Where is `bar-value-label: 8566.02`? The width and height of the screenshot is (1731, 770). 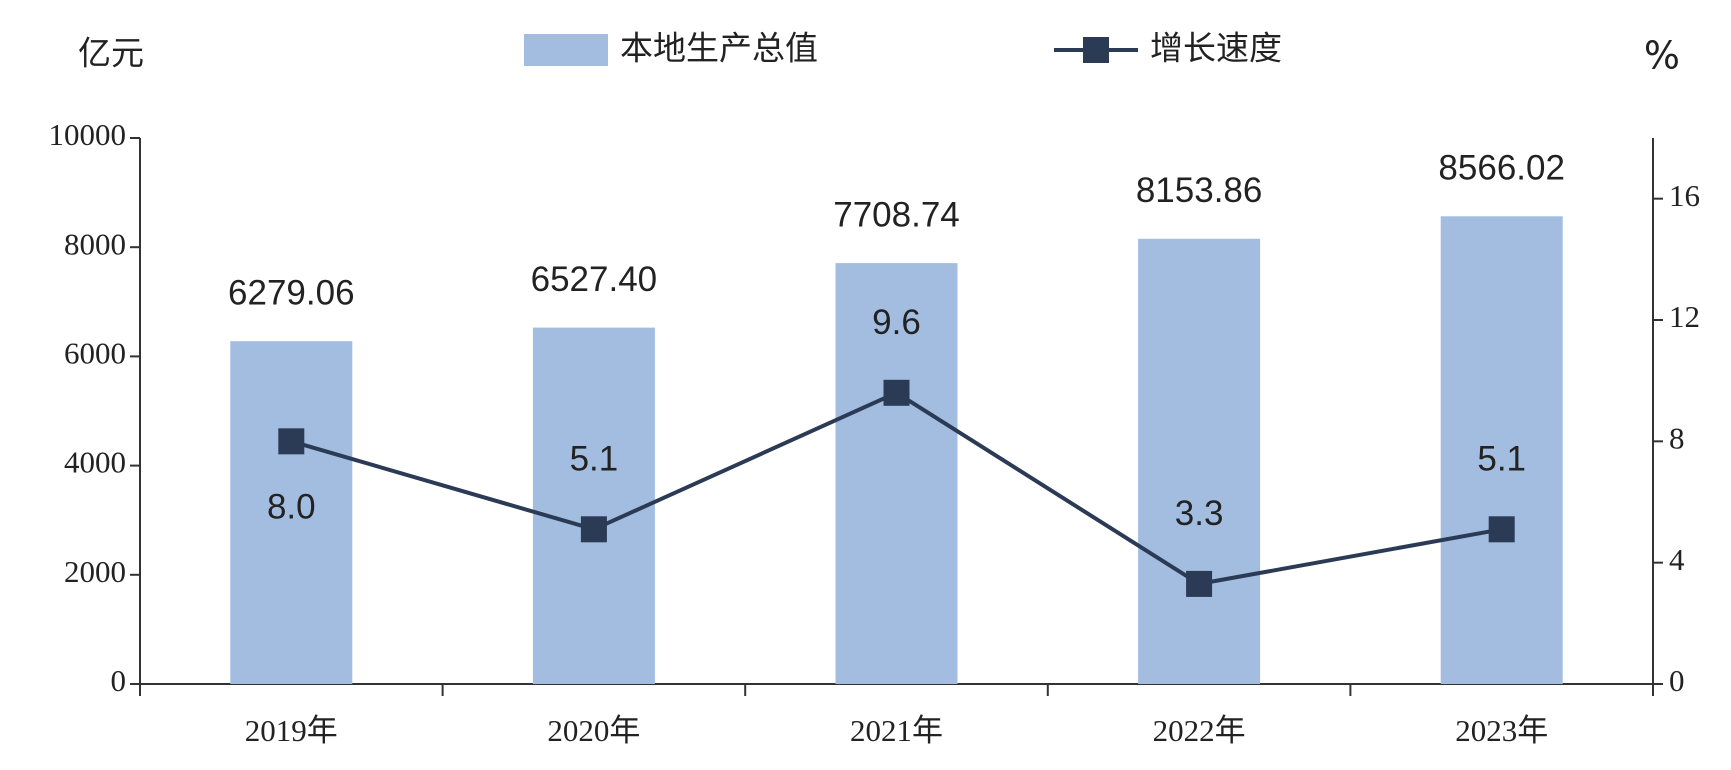
bar-value-label: 8566.02 is located at coordinates (1501, 168).